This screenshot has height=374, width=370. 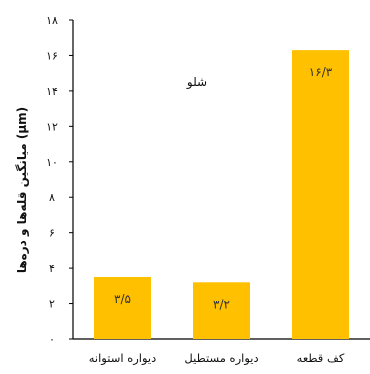 What do you see at coordinates (52, 304) in the screenshot?
I see `y-tick-label: ۲` at bounding box center [52, 304].